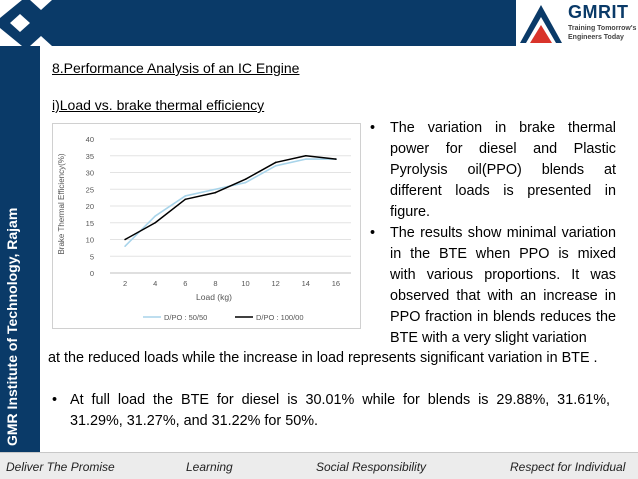 Image resolution: width=638 pixels, height=479 pixels. Describe the element at coordinates (185, 283) in the screenshot. I see `x-tick-label: 6` at that location.